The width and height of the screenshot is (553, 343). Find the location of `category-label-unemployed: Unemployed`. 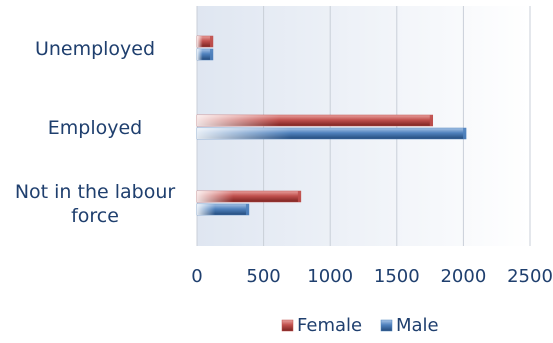

category-label-unemployed: Unemployed is located at coordinates (95, 49).